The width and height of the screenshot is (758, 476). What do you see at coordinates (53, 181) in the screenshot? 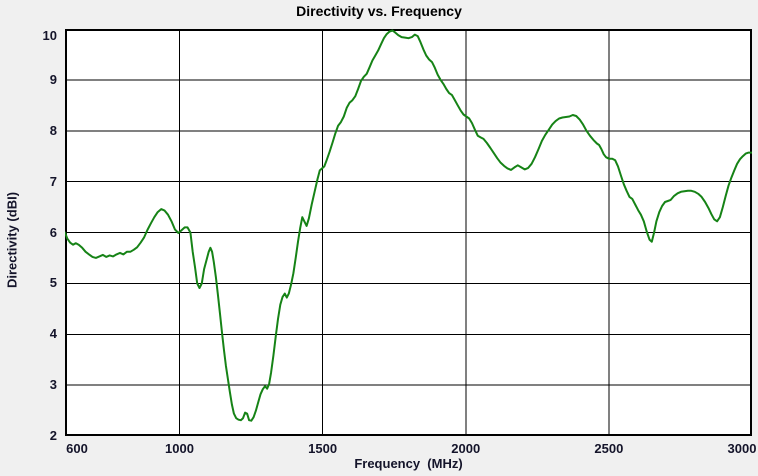
I see `y-tick-label: 7` at bounding box center [53, 181].